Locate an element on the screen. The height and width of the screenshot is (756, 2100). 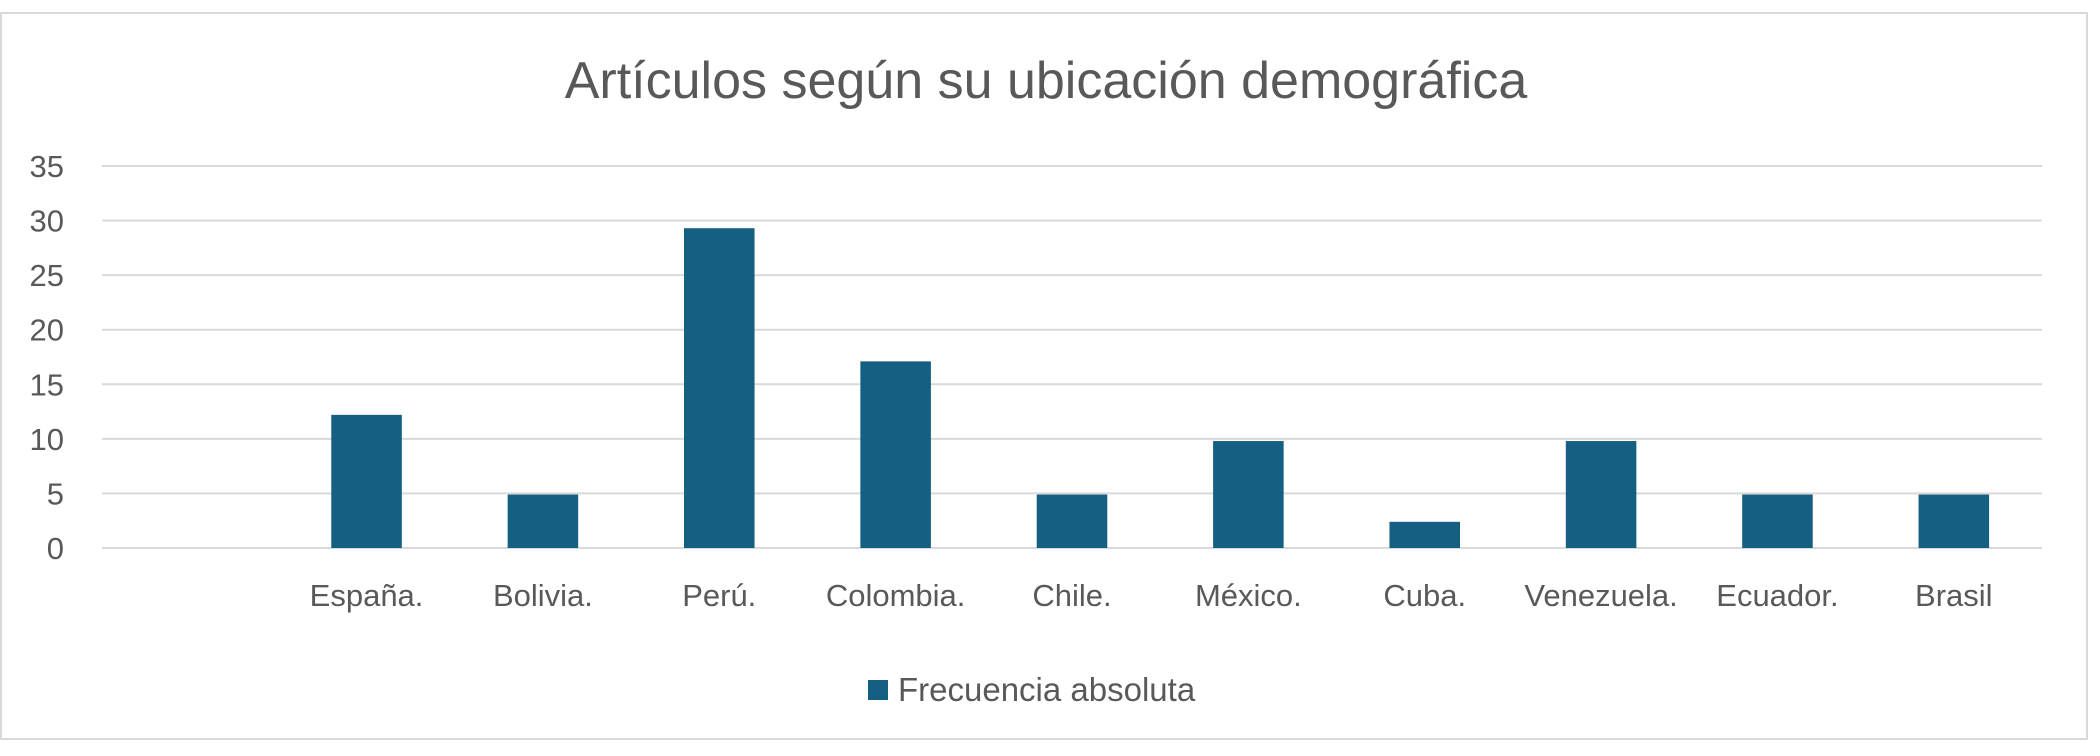
y-tick-label: 10 is located at coordinates (47, 439).